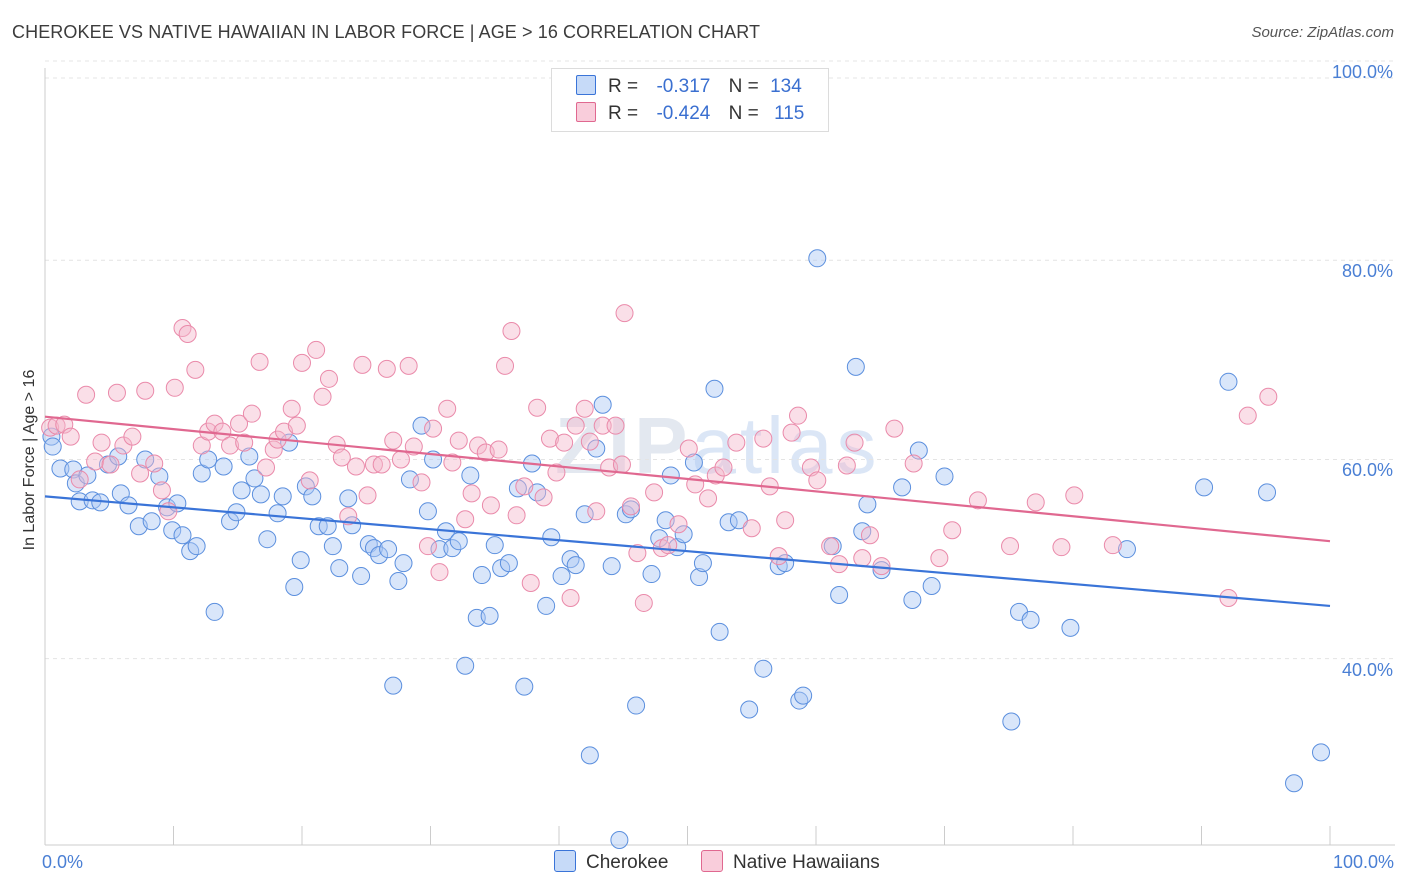 Image resolution: width=1406 pixels, height=892 pixels. Describe the element at coordinates (1322, 32) in the screenshot. I see `source-credit: Source: ZipAtlas.com` at that location.